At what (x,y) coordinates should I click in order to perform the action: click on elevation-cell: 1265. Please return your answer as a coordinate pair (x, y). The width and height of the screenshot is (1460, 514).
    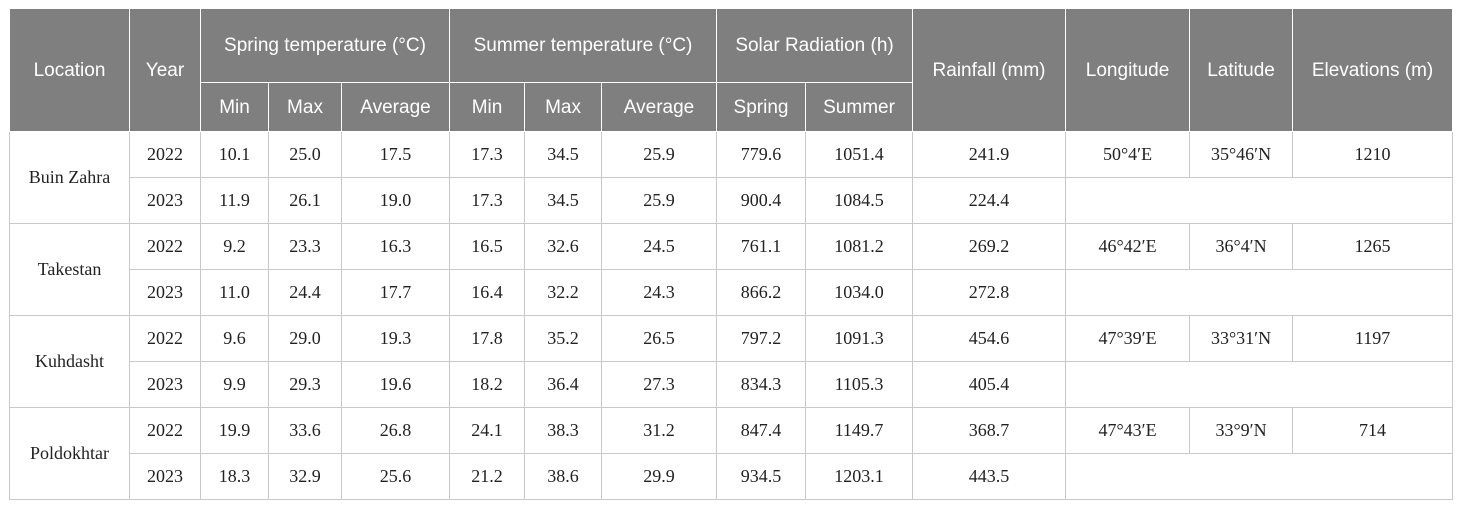
    Looking at the image, I should click on (1373, 246).